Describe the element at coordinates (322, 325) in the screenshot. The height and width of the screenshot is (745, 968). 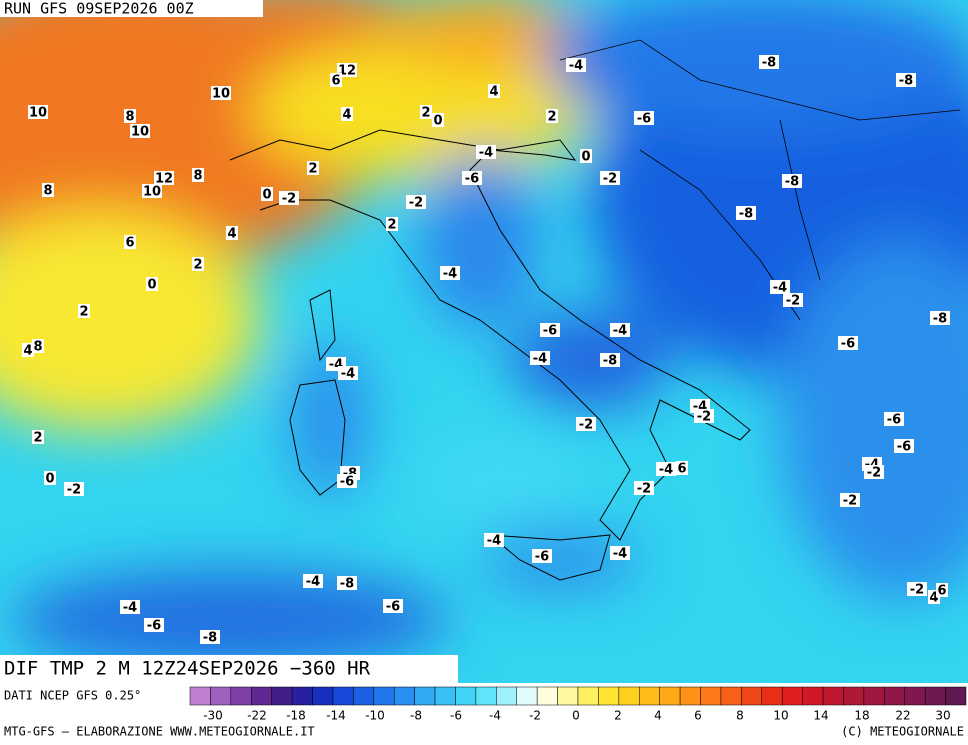
I see `corsica-coastline` at that location.